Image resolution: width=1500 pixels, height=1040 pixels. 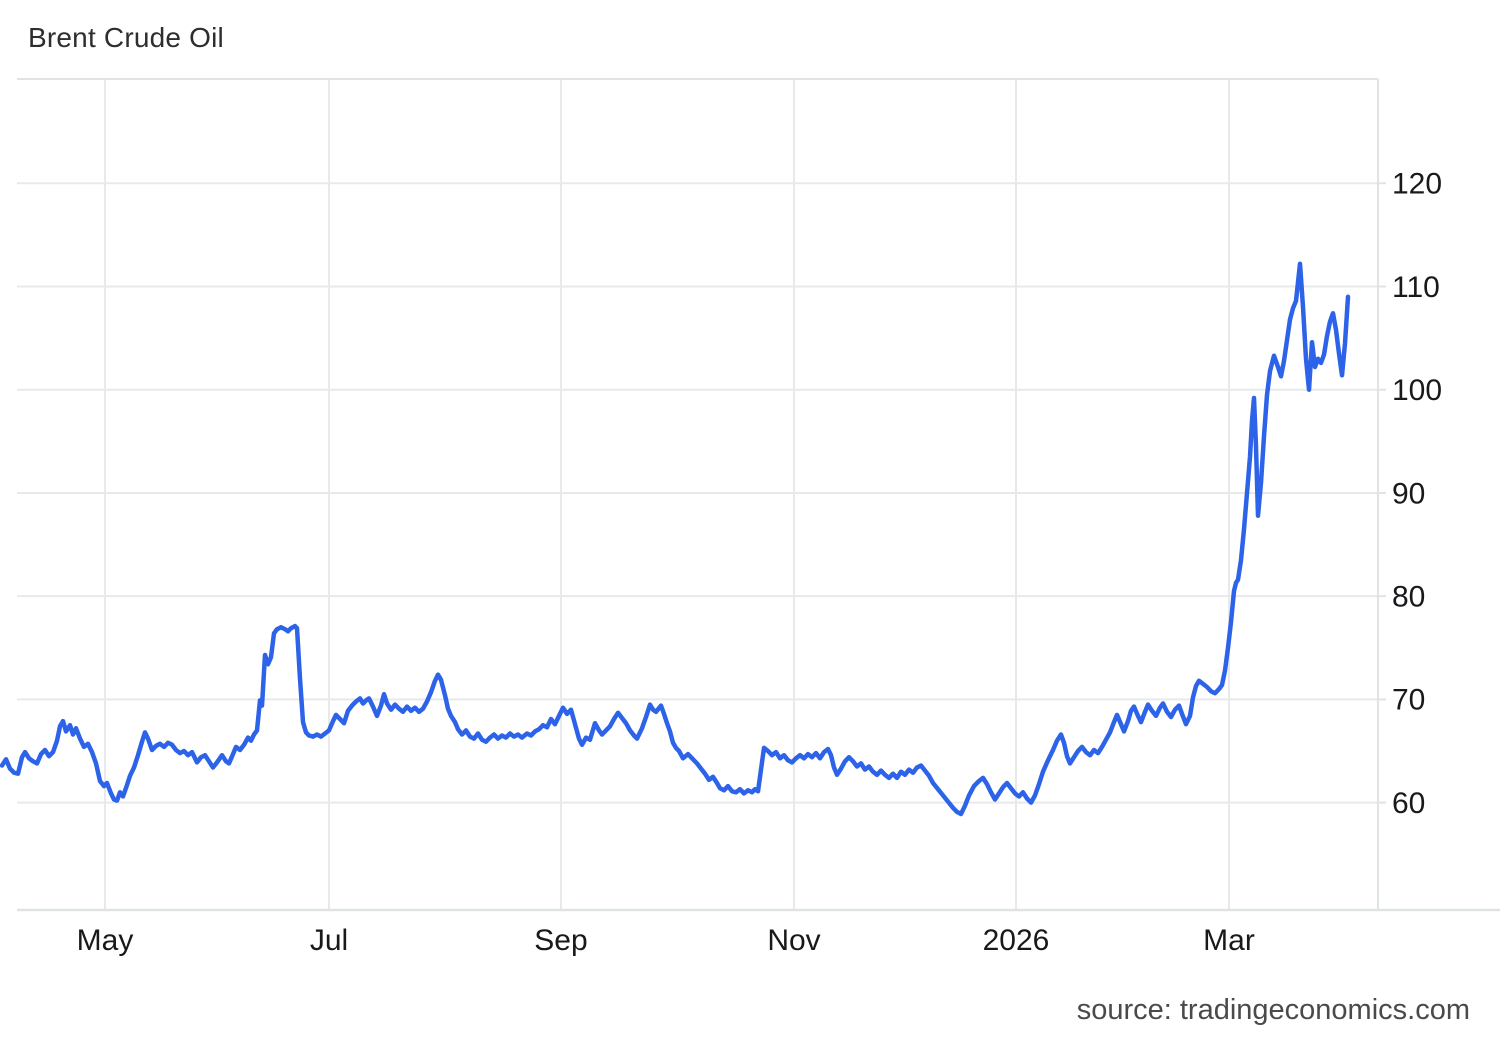 What do you see at coordinates (105, 940) in the screenshot?
I see `x-axis-tick-label: May` at bounding box center [105, 940].